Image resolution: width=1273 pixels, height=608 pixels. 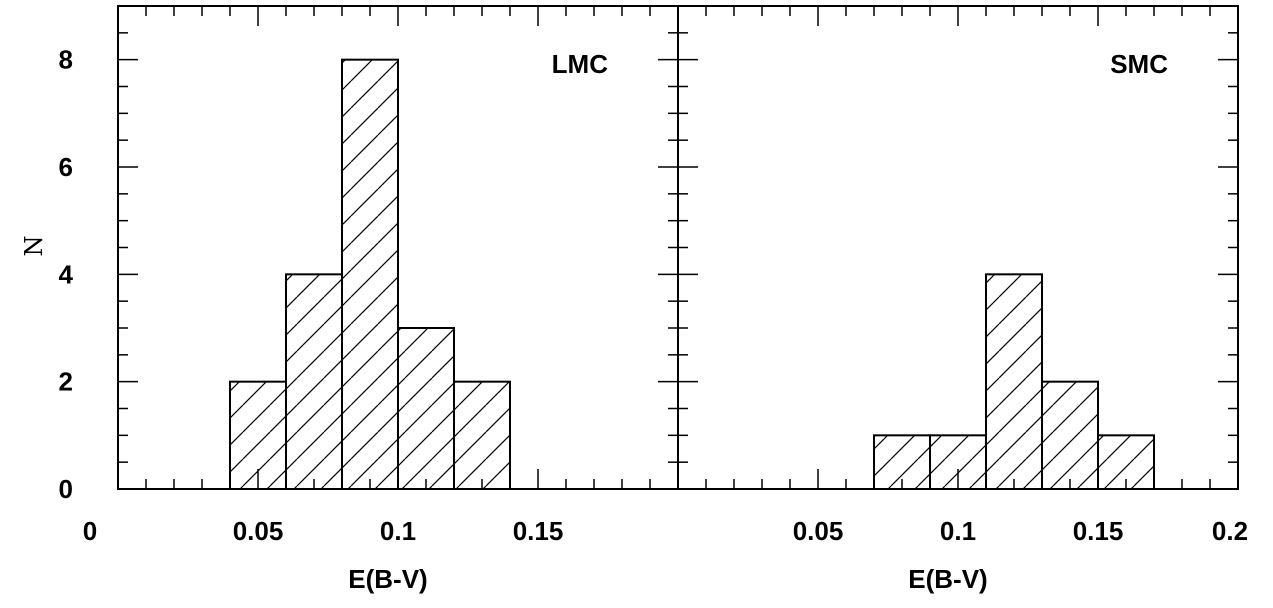 I want to click on lmc-x-tick-label-1: 0.05, so click(x=258, y=531).